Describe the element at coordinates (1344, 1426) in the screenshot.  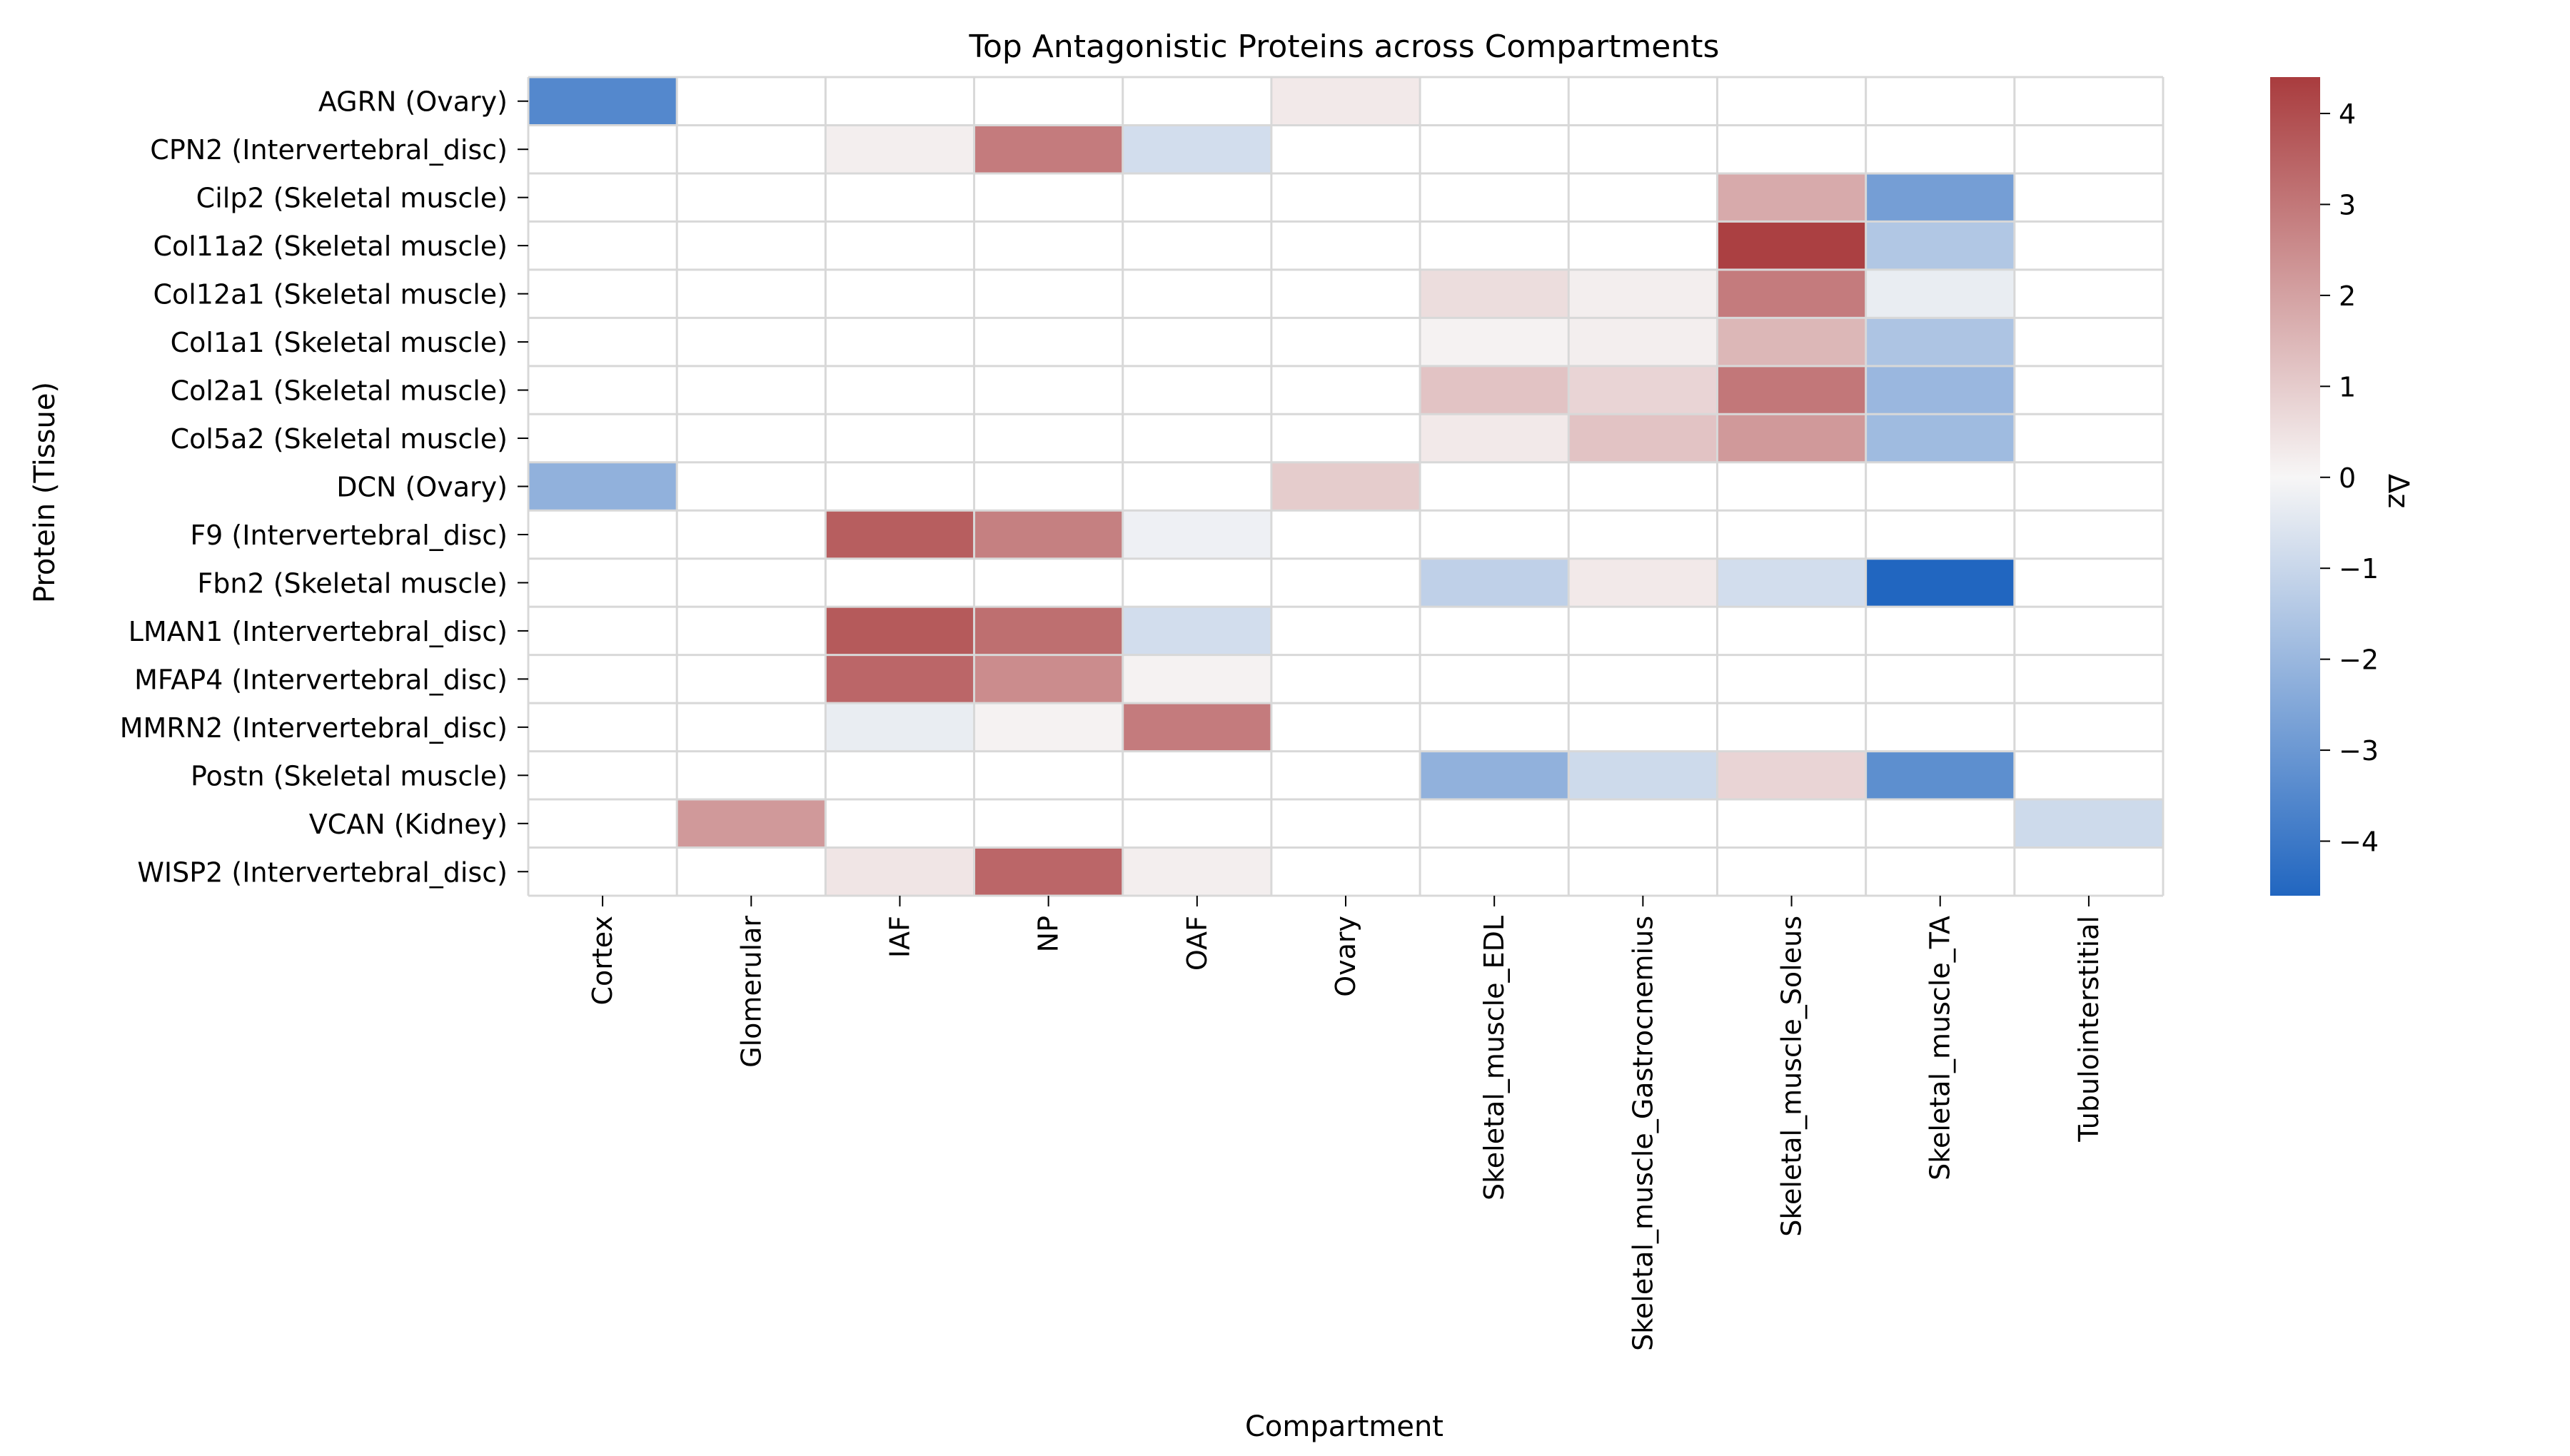
I see `x-axis-label: Compartment` at that location.